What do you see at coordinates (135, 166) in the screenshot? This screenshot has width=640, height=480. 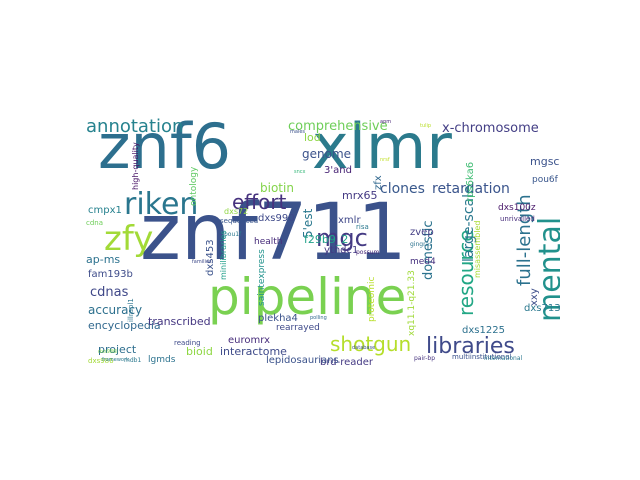 I see `cloud-word: high-quality` at bounding box center [135, 166].